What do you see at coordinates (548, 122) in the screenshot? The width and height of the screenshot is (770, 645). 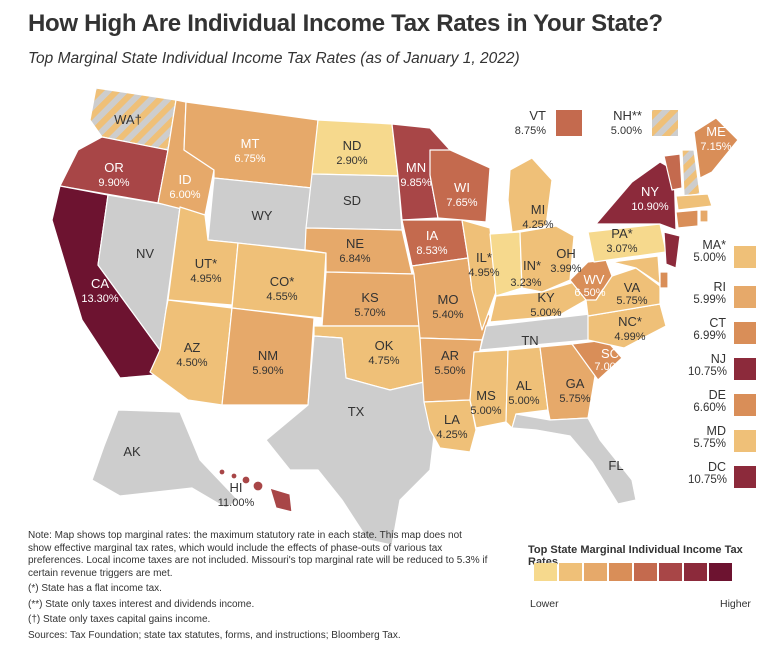 I see `callout-VT: VT 8.75%` at bounding box center [548, 122].